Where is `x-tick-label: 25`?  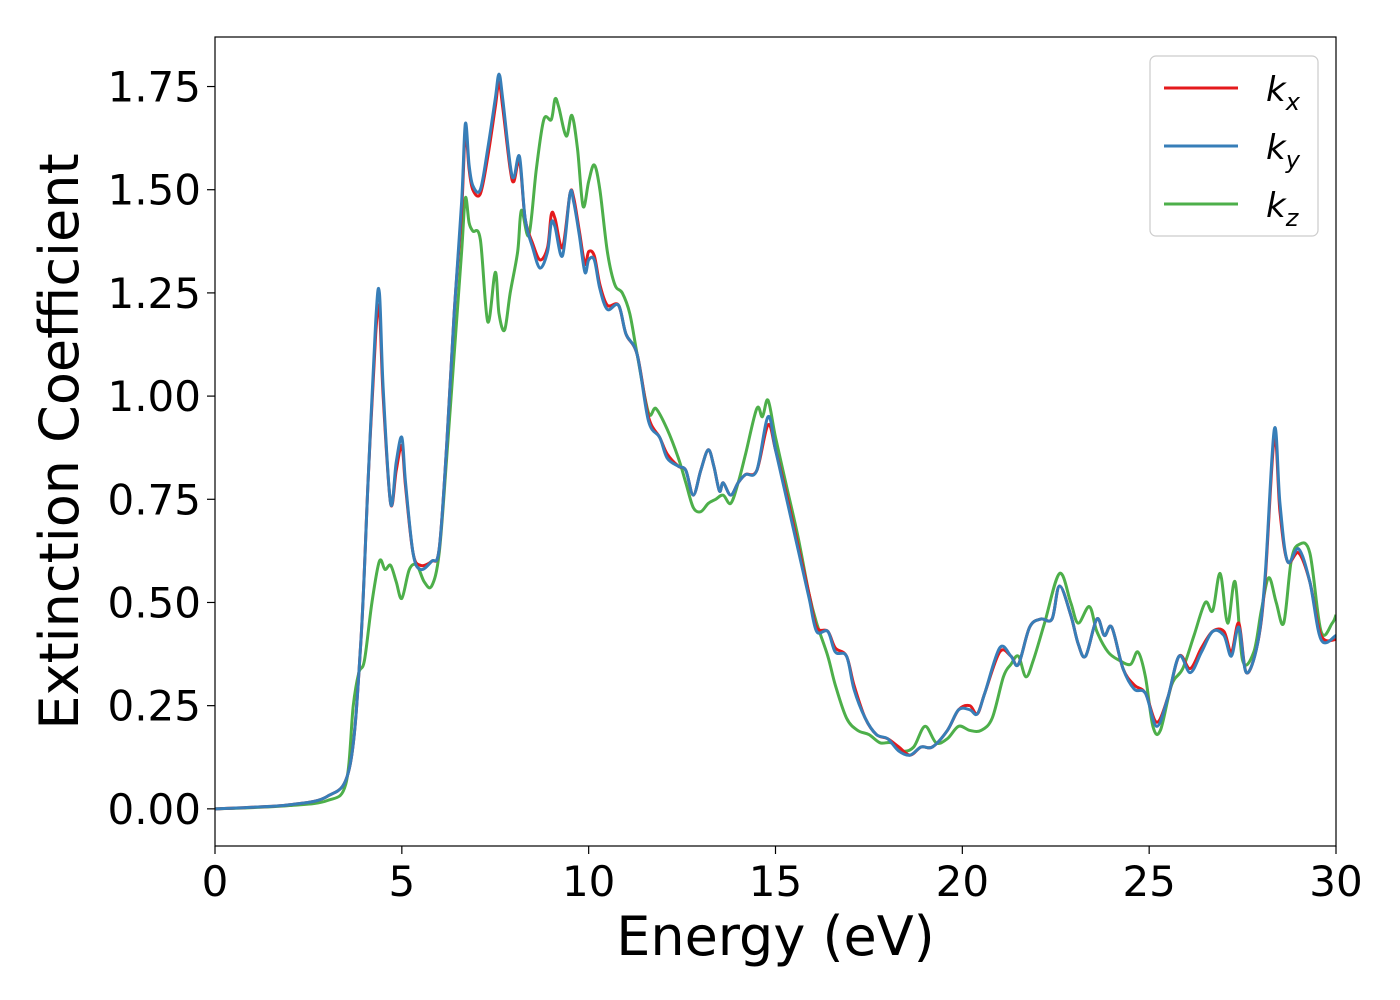
x-tick-label: 25 is located at coordinates (1148, 881).